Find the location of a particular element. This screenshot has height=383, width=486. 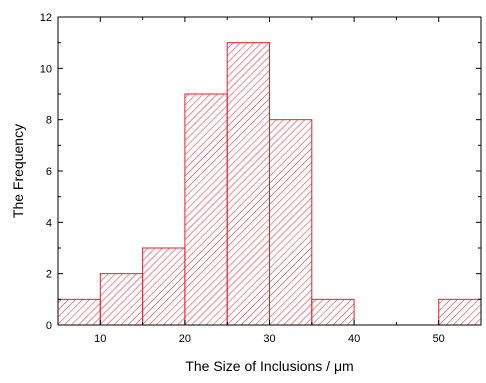

x-axis-title: The Size of Inclusions / μm is located at coordinates (269, 366).